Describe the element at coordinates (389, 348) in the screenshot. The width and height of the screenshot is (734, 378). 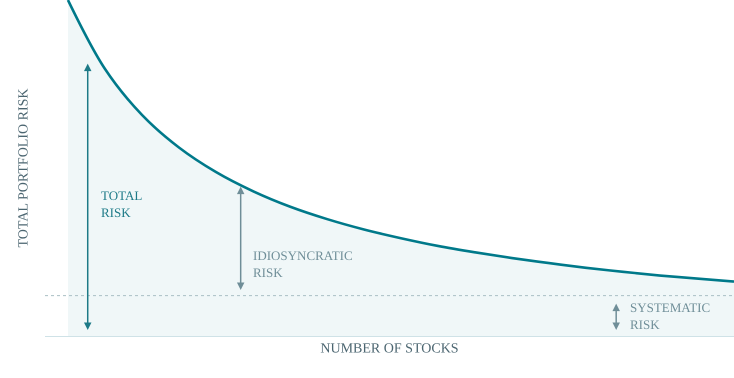
I see `x-axis-title: NUMBER OF STOCKS` at that location.